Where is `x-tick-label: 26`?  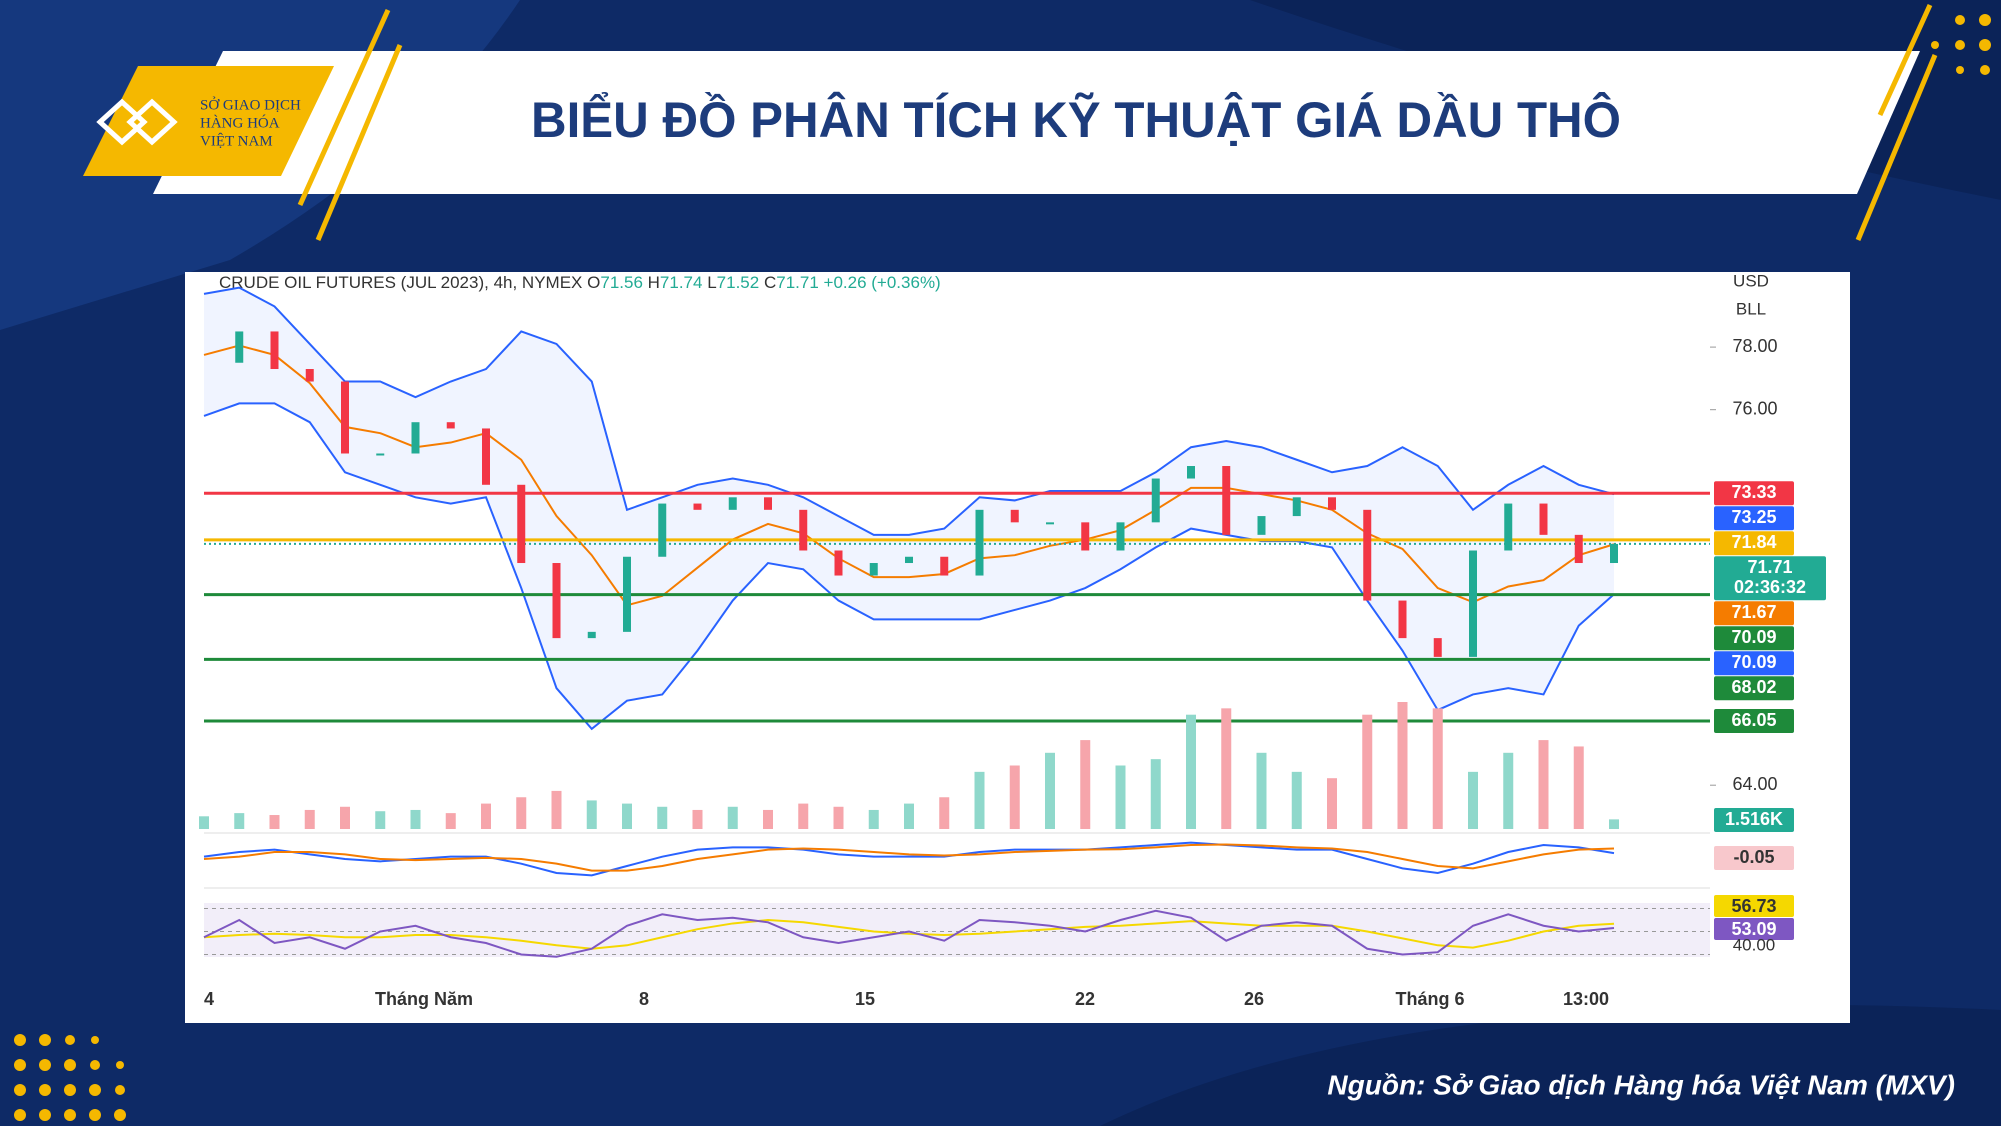
x-tick-label: 26 is located at coordinates (1254, 999).